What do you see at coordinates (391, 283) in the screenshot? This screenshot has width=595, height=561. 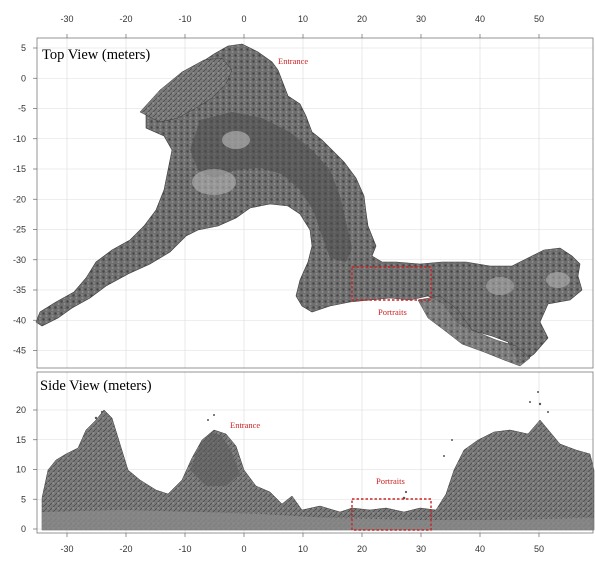 I see `top-portraits-box` at bounding box center [391, 283].